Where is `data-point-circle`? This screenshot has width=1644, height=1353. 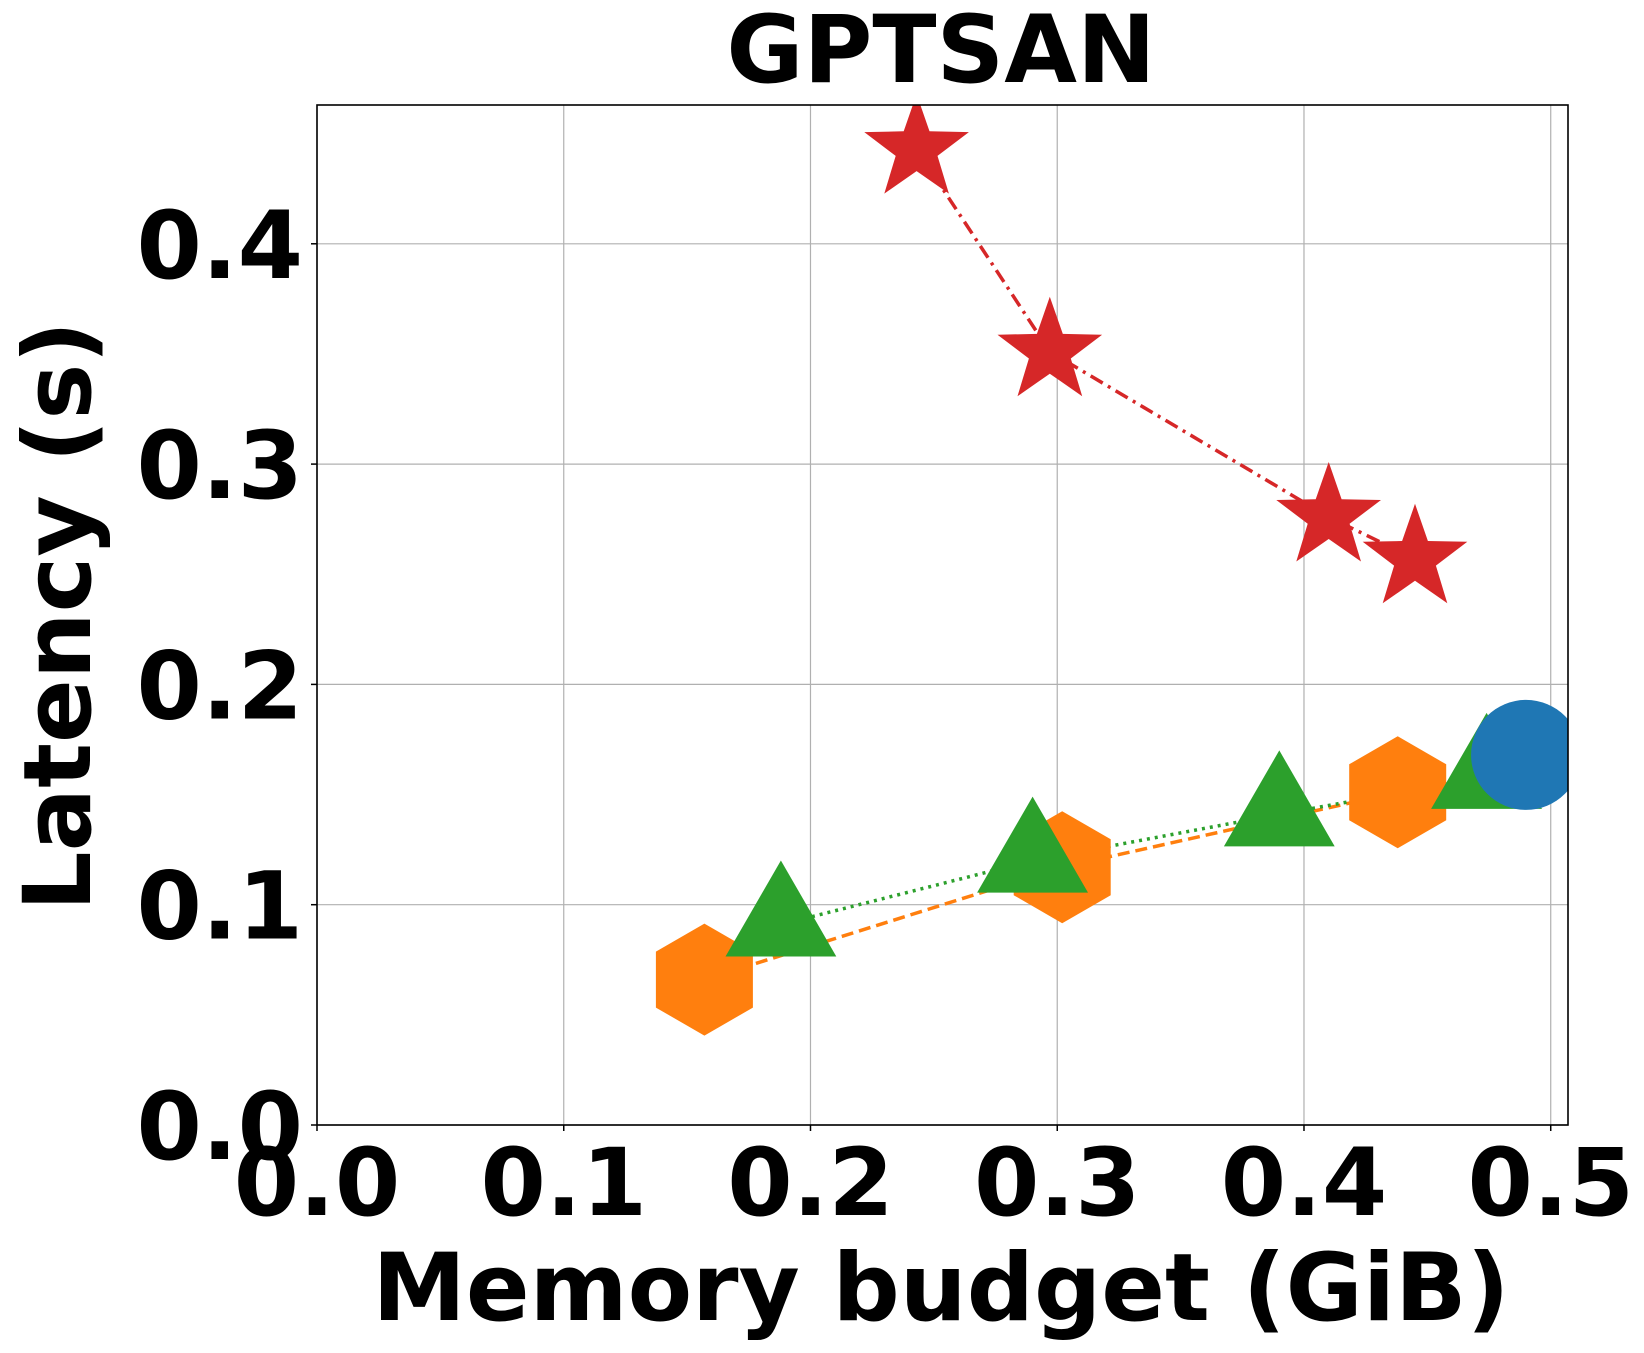 data-point-circle is located at coordinates (1519, 754).